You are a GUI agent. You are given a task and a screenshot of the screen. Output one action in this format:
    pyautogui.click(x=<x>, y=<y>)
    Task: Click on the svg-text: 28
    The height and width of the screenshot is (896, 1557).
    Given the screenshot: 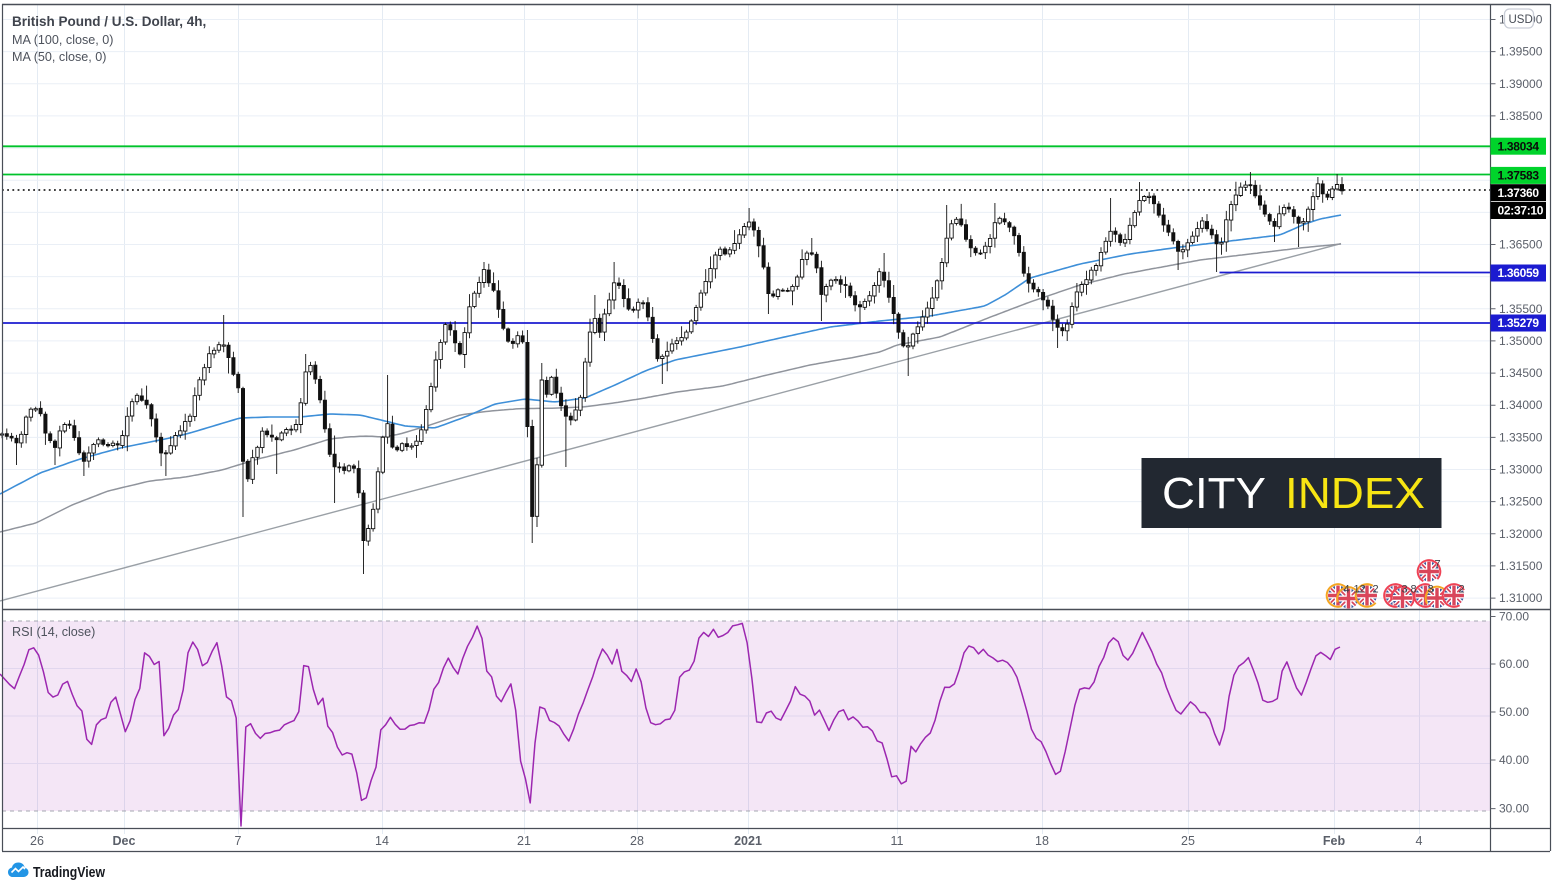 What is the action you would take?
    pyautogui.click(x=637, y=841)
    